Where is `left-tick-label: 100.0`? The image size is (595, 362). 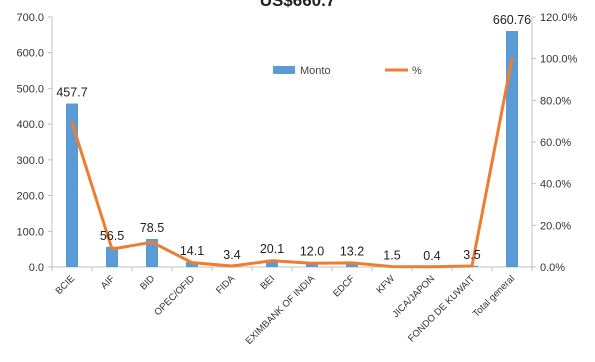 left-tick-label: 100.0 is located at coordinates (30, 232).